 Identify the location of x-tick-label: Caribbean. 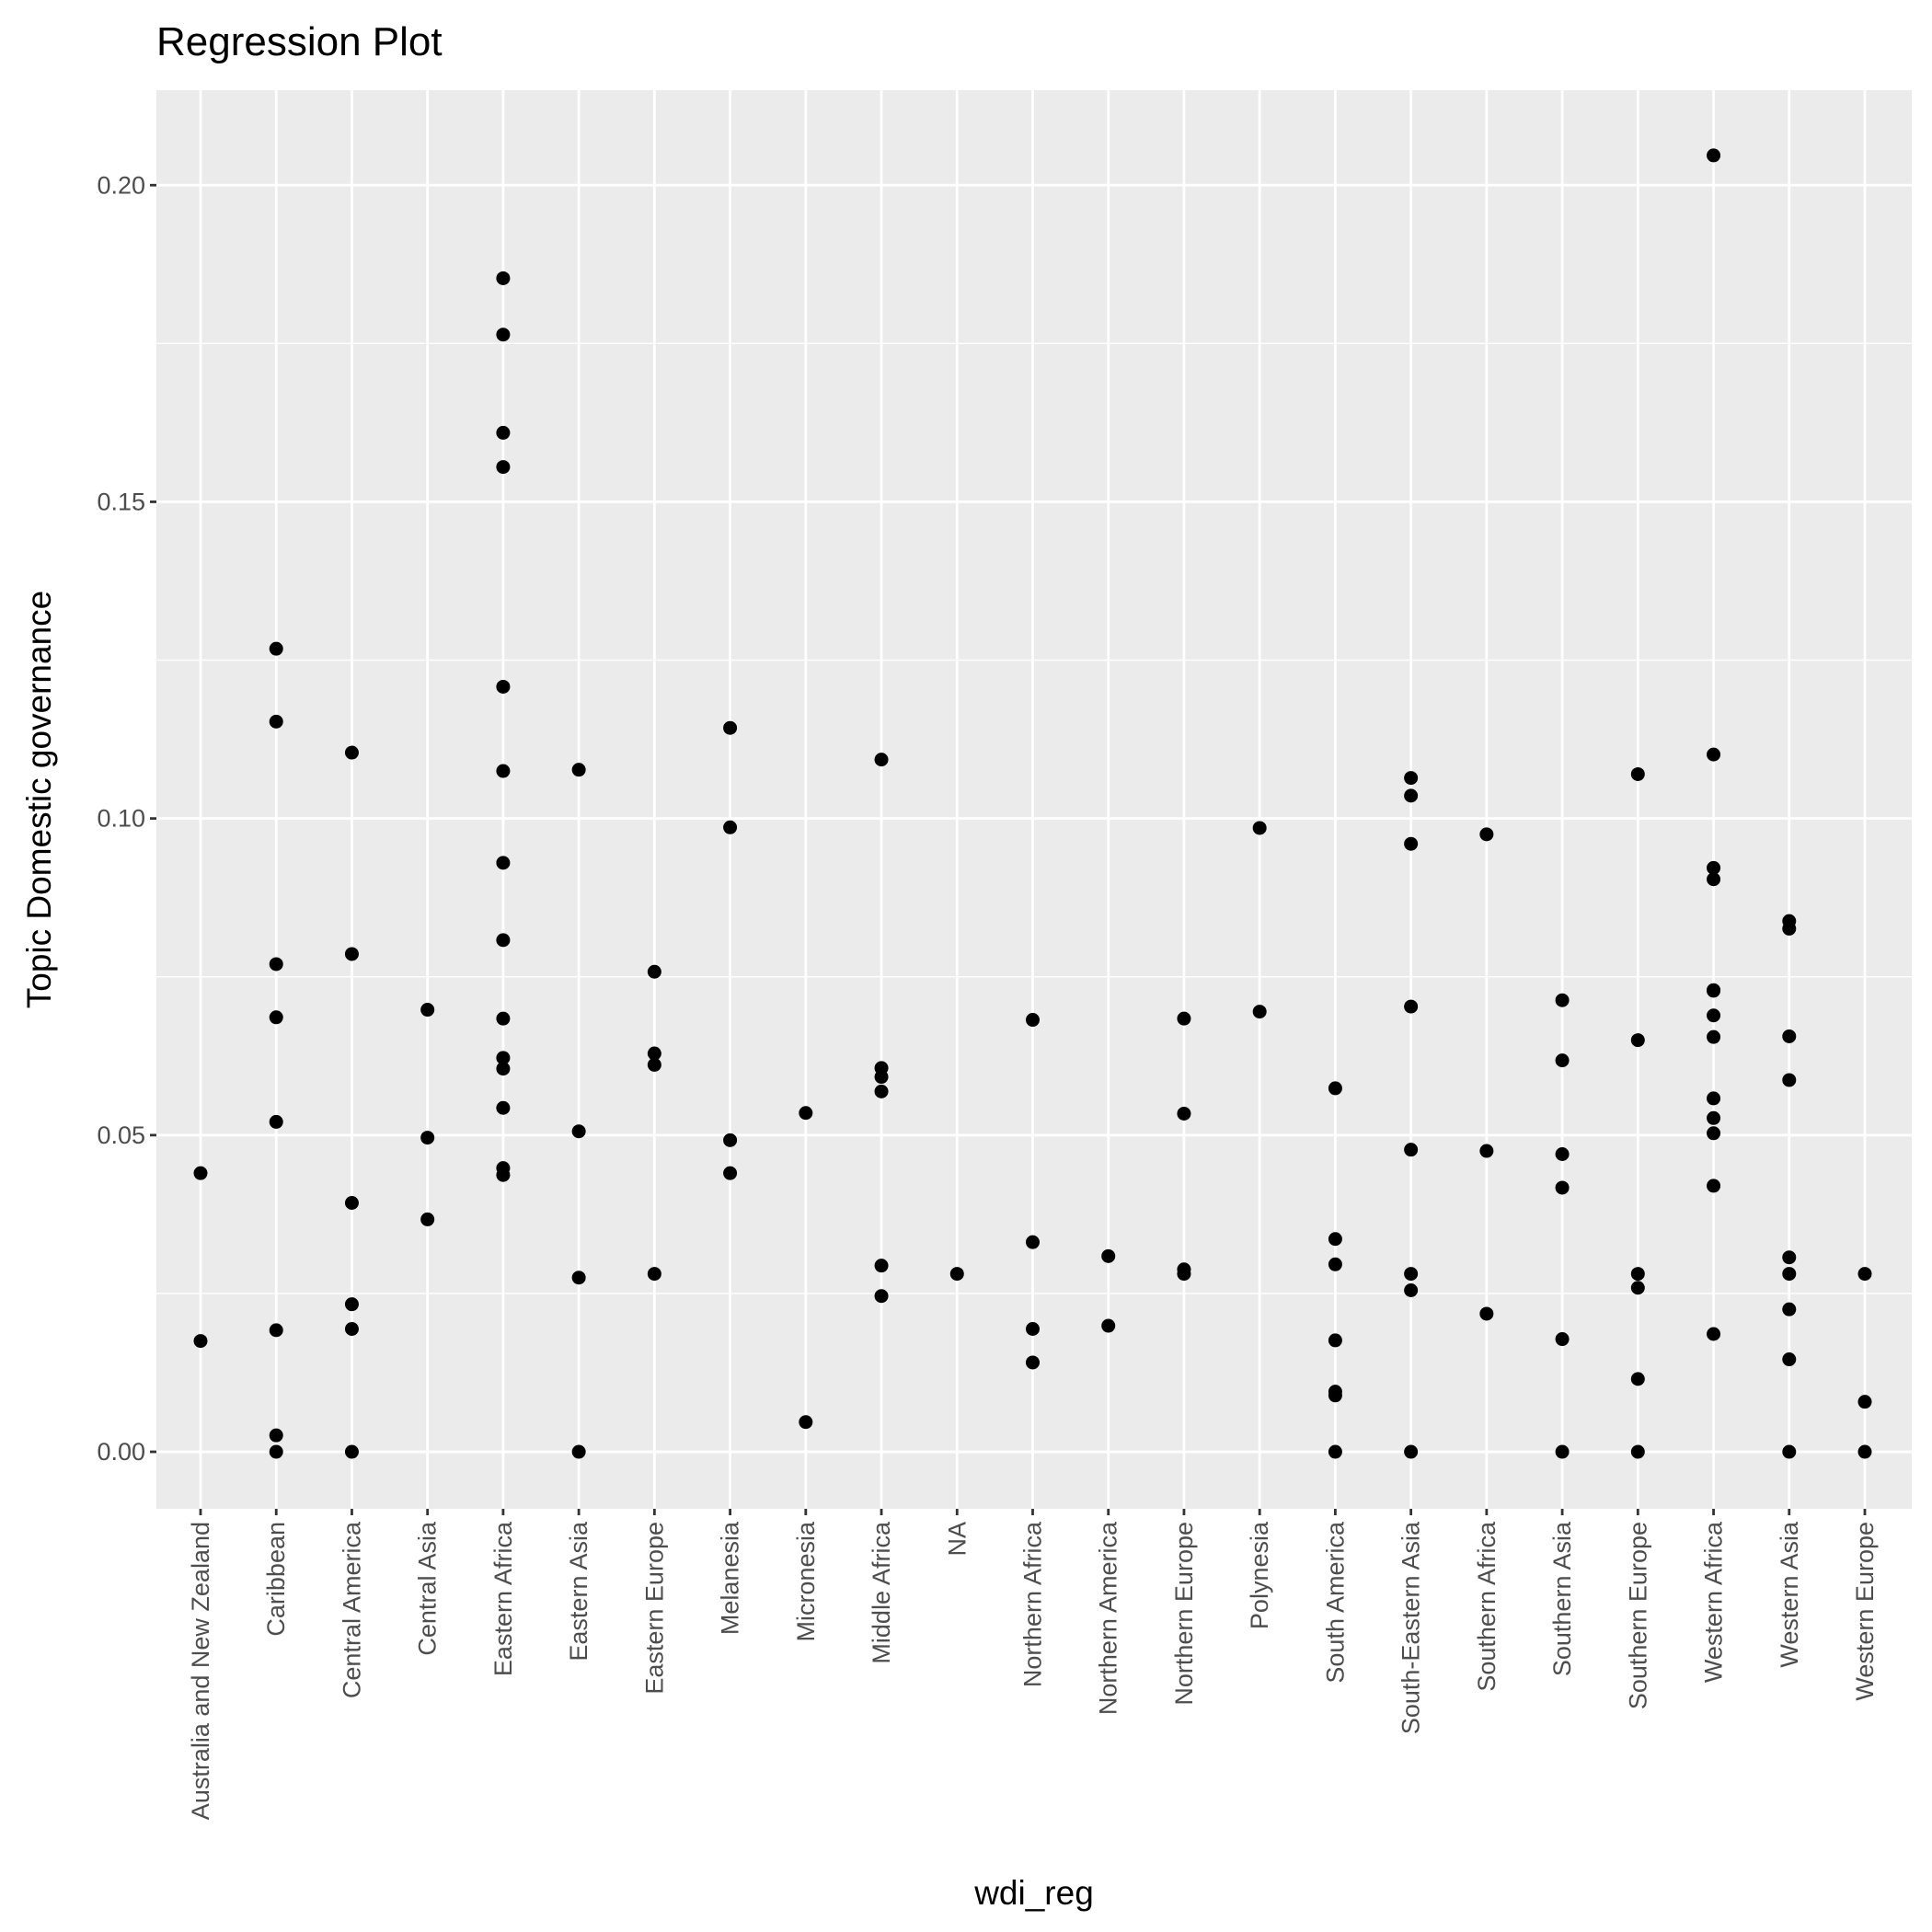
(276, 1579).